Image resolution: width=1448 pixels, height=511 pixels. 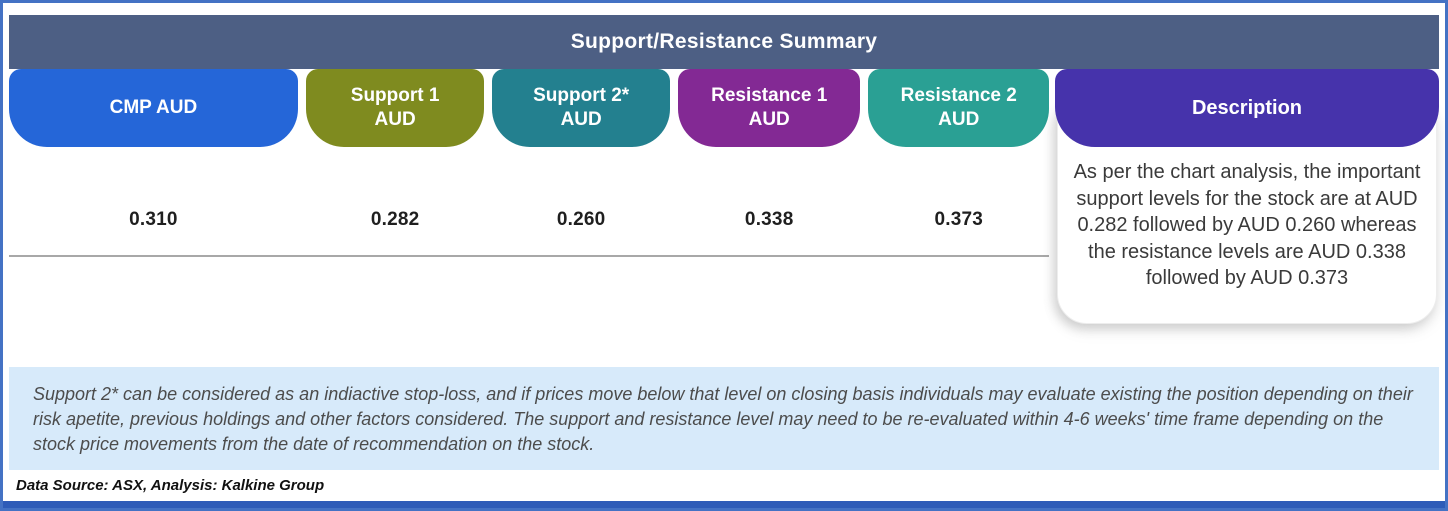 What do you see at coordinates (958, 96) in the screenshot?
I see `column-header-label: Resistance 2` at bounding box center [958, 96].